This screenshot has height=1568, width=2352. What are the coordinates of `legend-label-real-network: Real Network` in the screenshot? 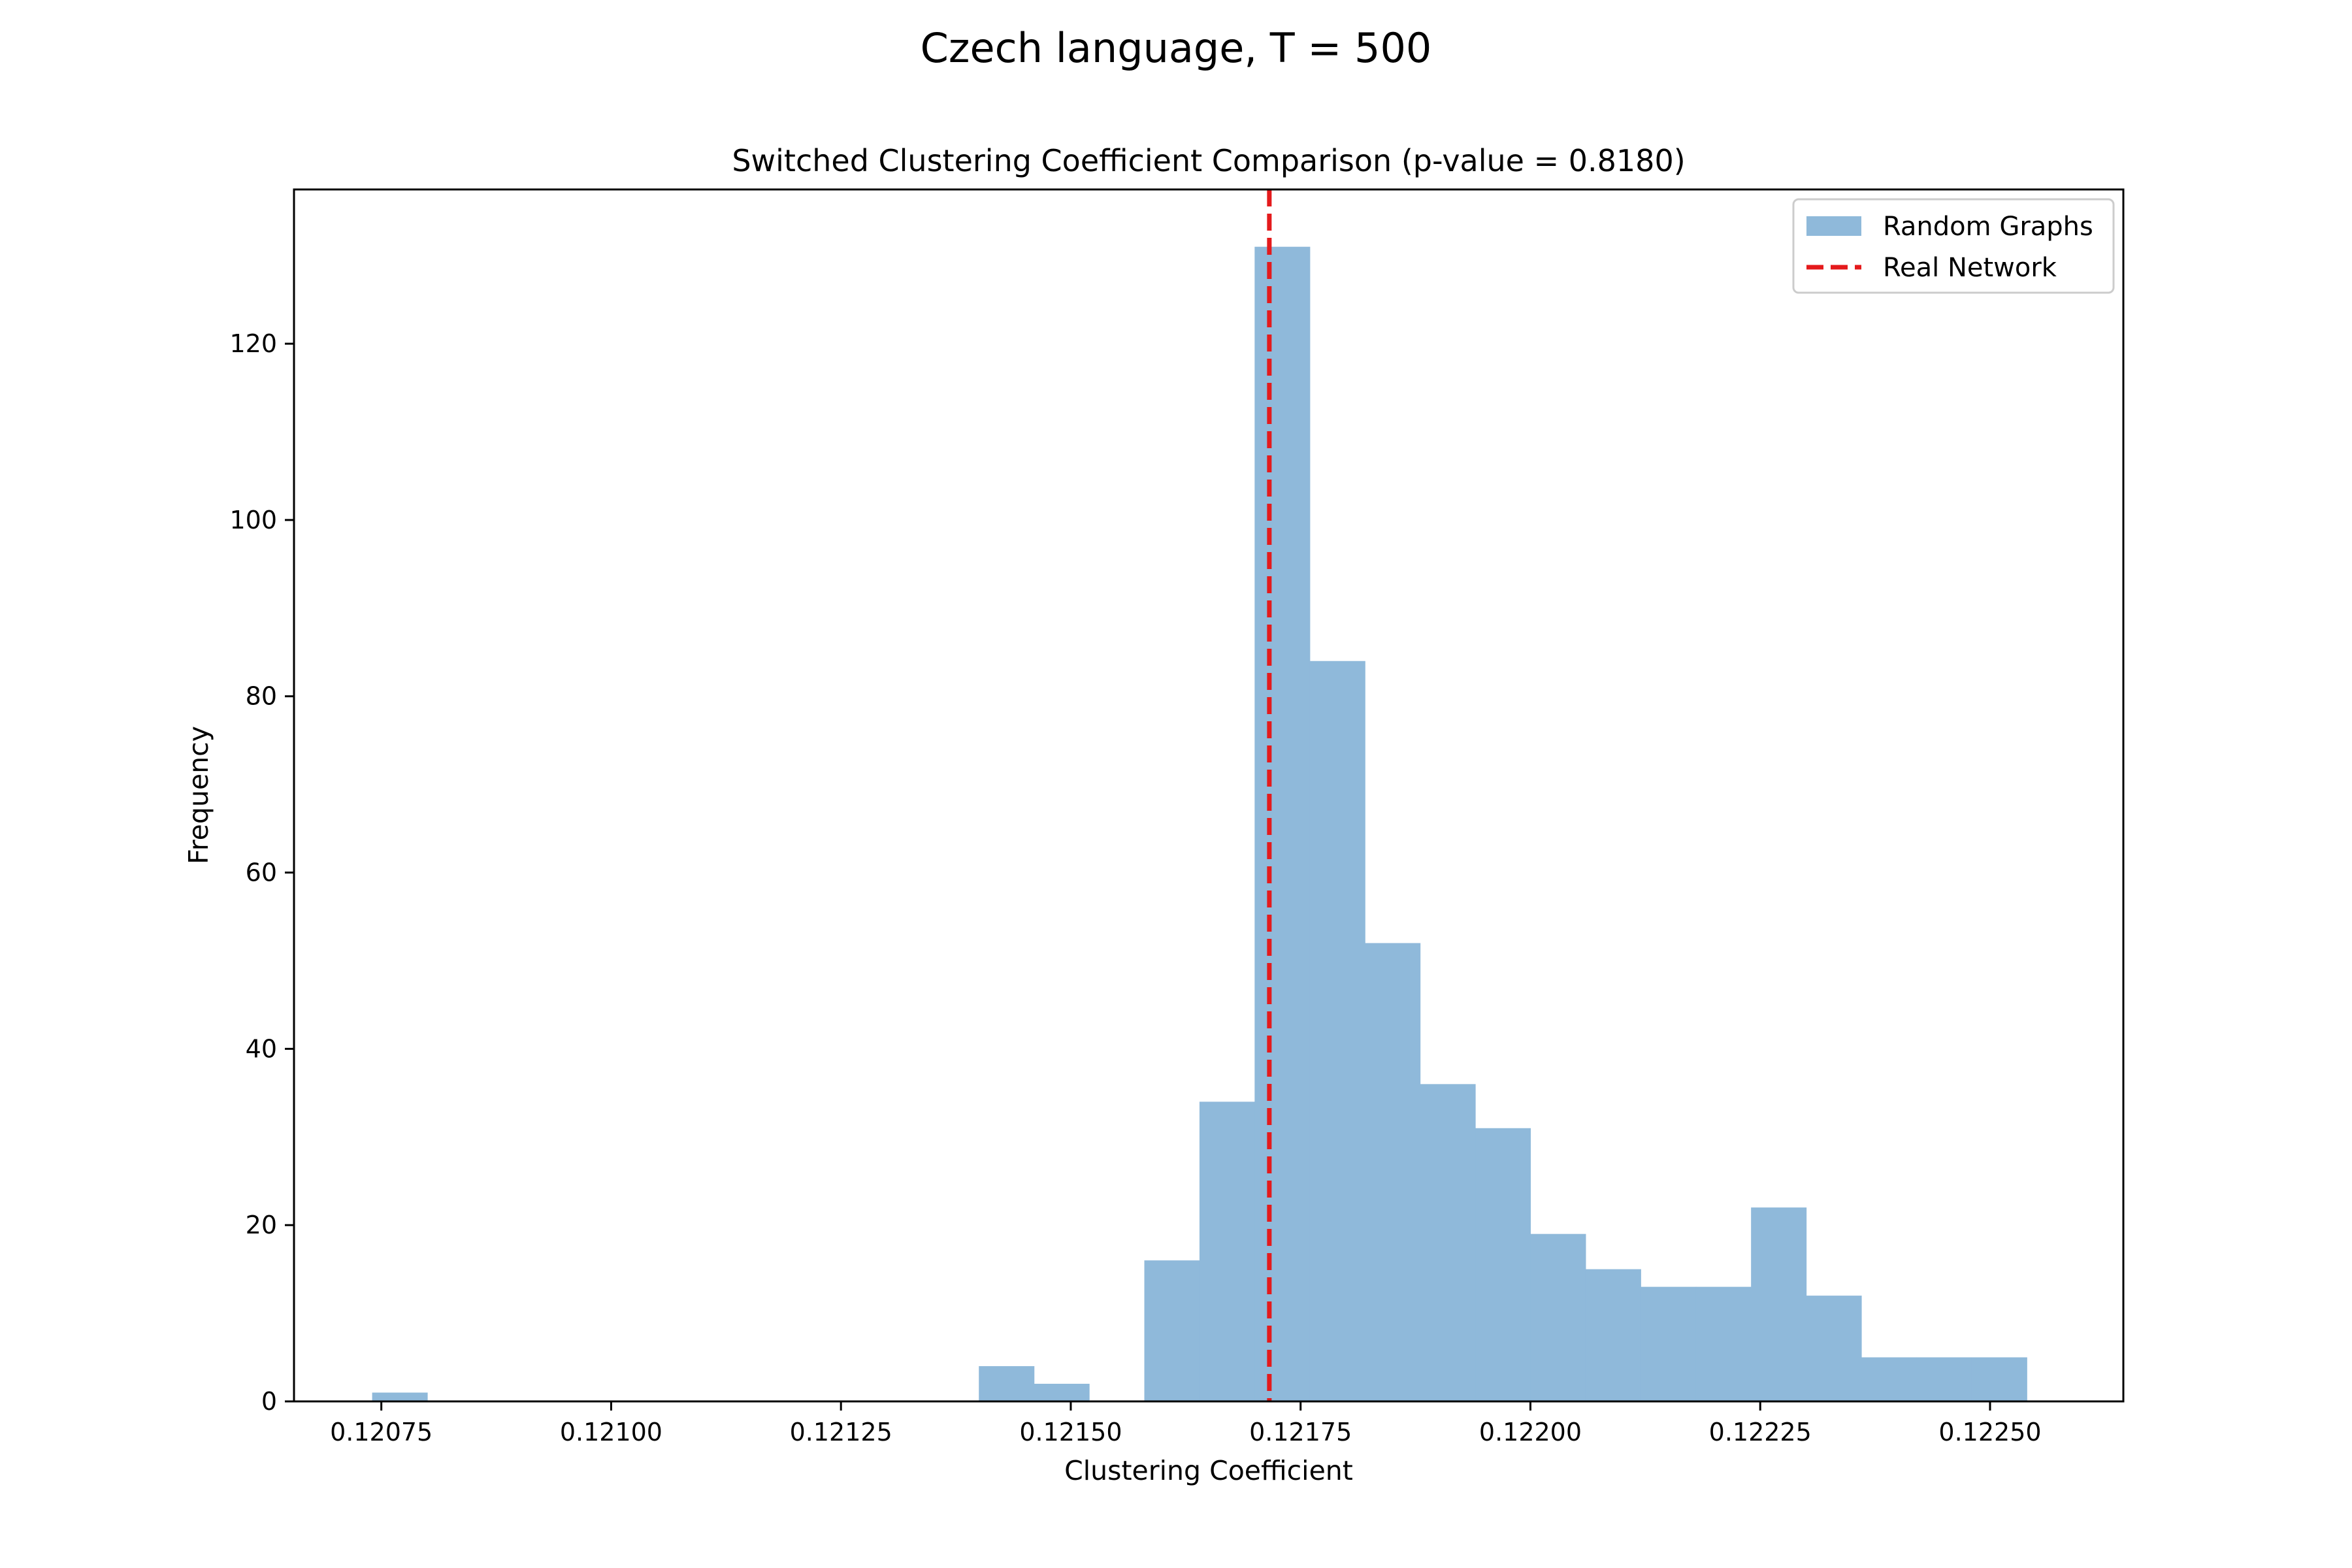 It's located at (1970, 268).